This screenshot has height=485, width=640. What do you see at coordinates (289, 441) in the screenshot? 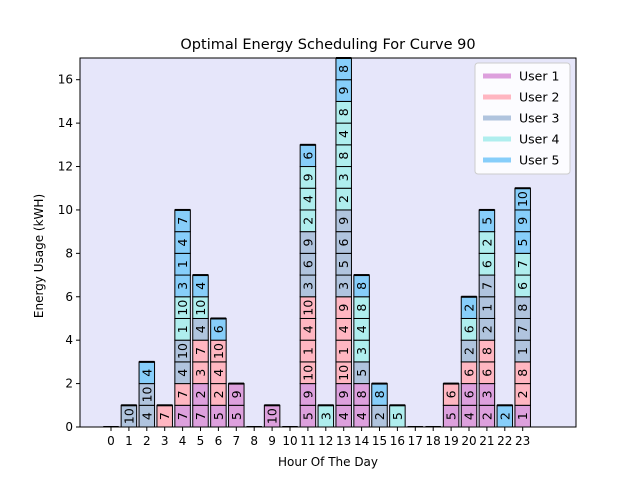
I see `x-tick-label: 10` at bounding box center [289, 441].